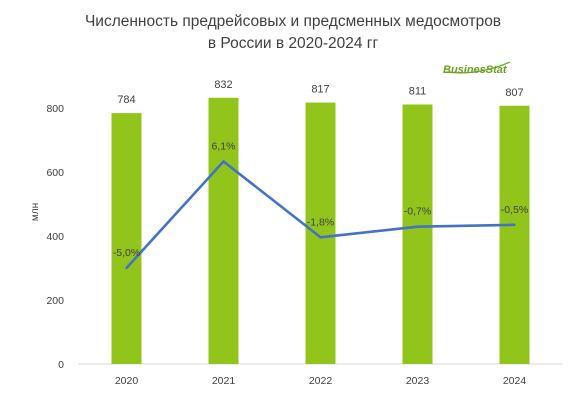 This screenshot has width=587, height=407. Describe the element at coordinates (55, 173) in the screenshot. I see `y-tick-label: 600` at that location.